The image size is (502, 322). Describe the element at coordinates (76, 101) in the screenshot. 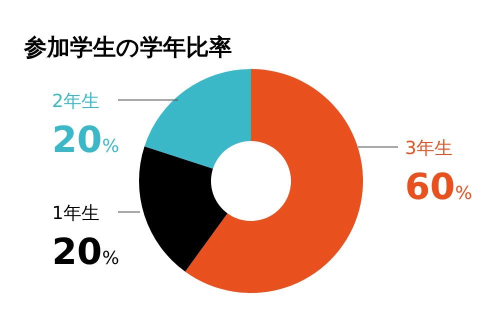

I see `slice-label: 2年生` at that location.